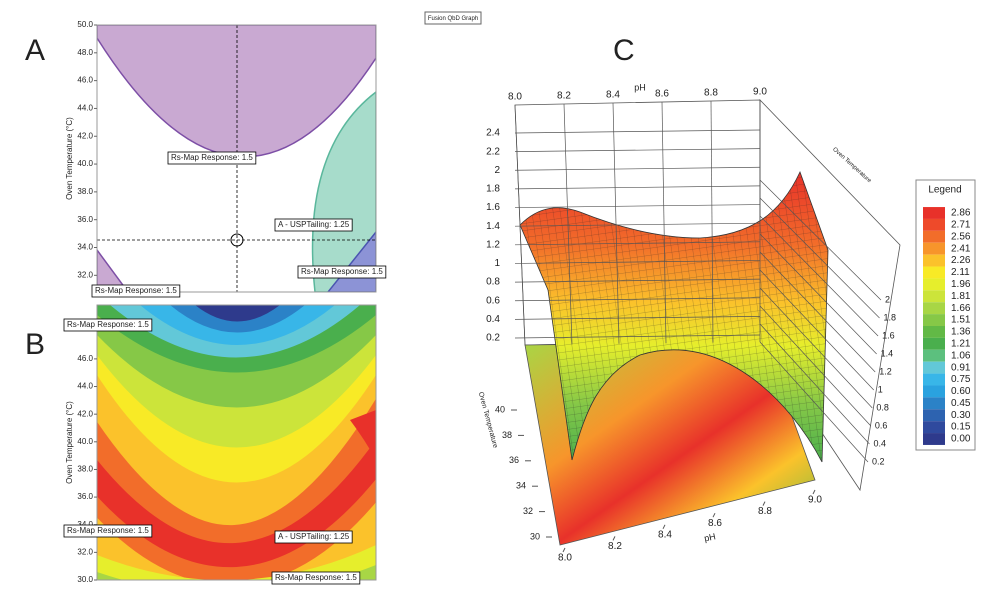 The image size is (1000, 608). Describe the element at coordinates (85, 191) in the screenshot. I see `y-tick-label: 38.0` at that location.